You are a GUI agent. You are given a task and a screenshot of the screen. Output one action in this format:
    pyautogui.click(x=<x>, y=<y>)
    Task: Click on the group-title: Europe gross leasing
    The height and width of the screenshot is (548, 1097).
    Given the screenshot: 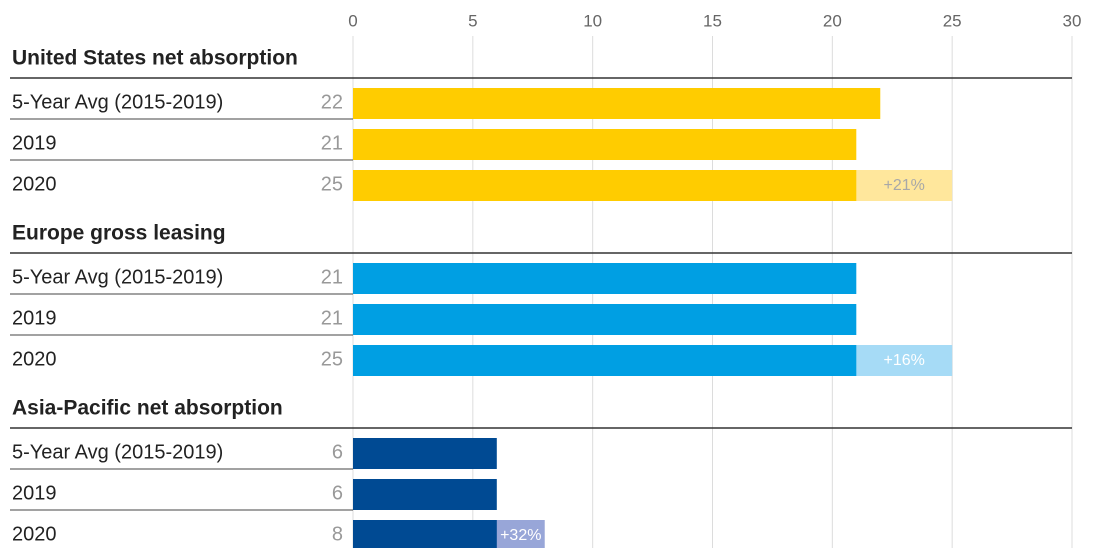 What is the action you would take?
    pyautogui.click(x=119, y=233)
    